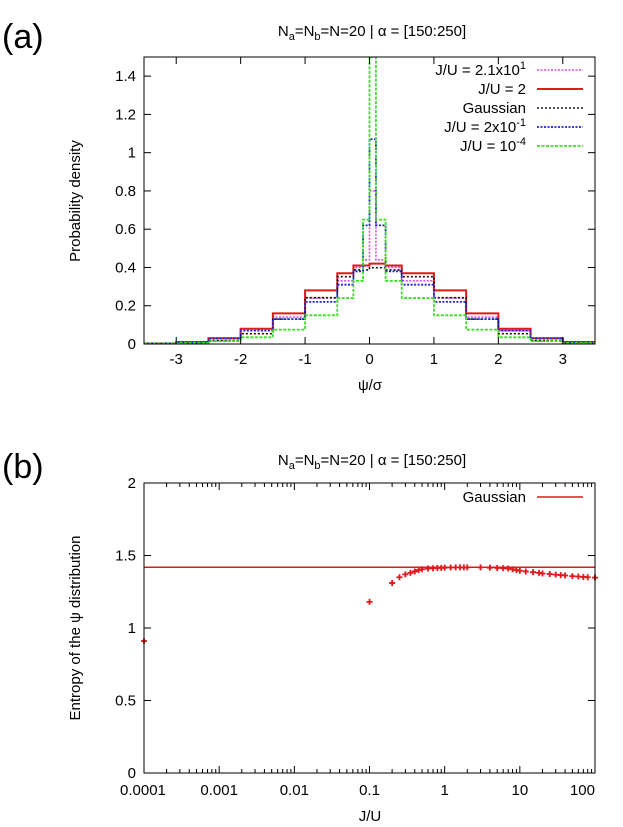  I want to click on legend-label-1: J/U = 2, so click(502, 89).